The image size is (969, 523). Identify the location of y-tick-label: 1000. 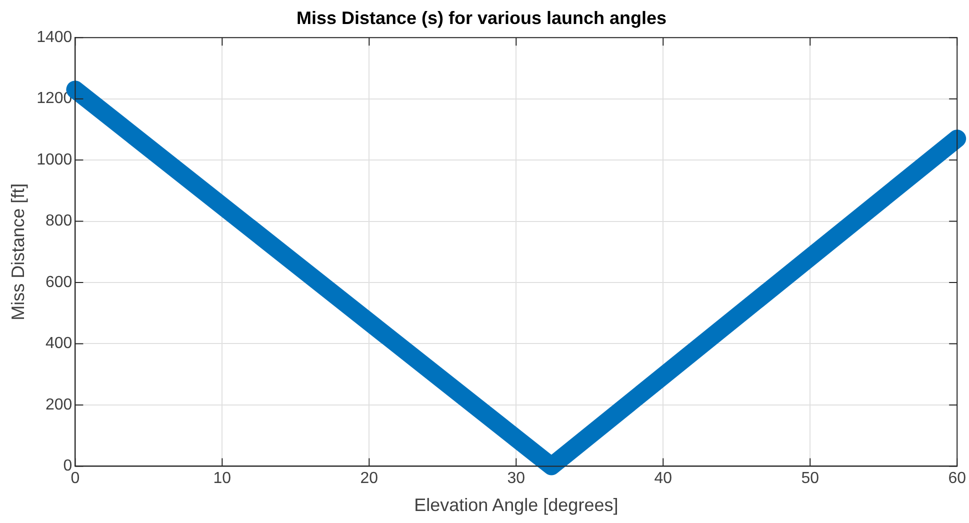
(54, 159).